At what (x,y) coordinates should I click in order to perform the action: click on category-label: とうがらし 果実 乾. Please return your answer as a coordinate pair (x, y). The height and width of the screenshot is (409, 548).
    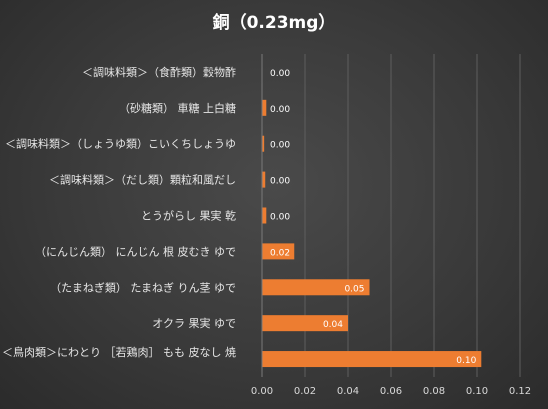
    Looking at the image, I should click on (188, 216).